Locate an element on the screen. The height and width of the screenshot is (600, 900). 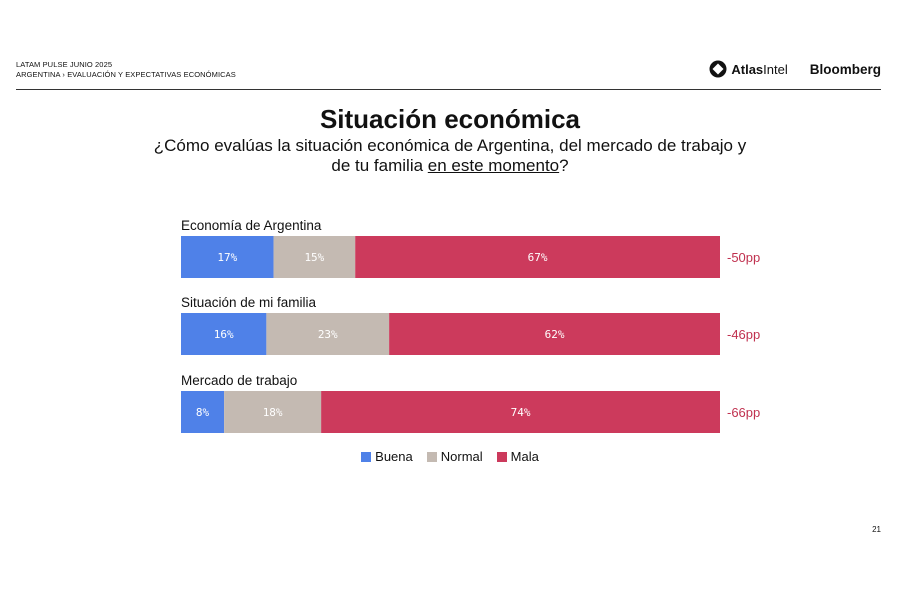
net-balance-label: -66pp is located at coordinates (743, 412).